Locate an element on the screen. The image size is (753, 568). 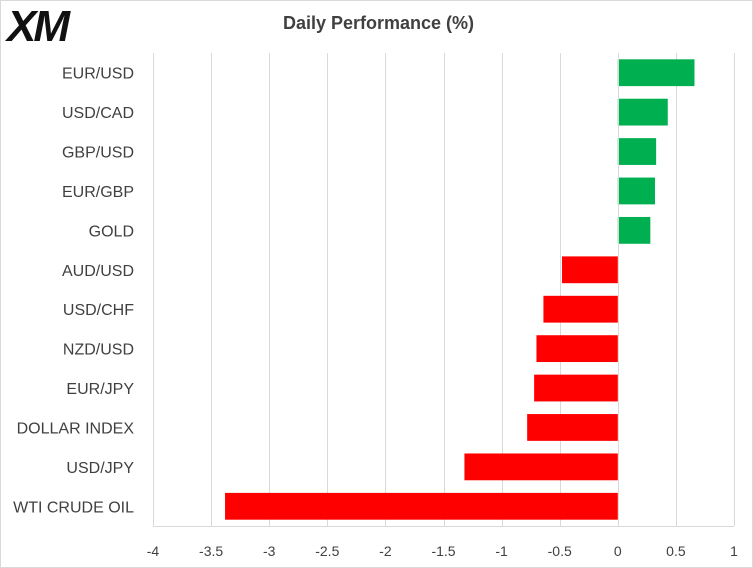
category-label: WTI CRUDE OIL is located at coordinates (73, 507).